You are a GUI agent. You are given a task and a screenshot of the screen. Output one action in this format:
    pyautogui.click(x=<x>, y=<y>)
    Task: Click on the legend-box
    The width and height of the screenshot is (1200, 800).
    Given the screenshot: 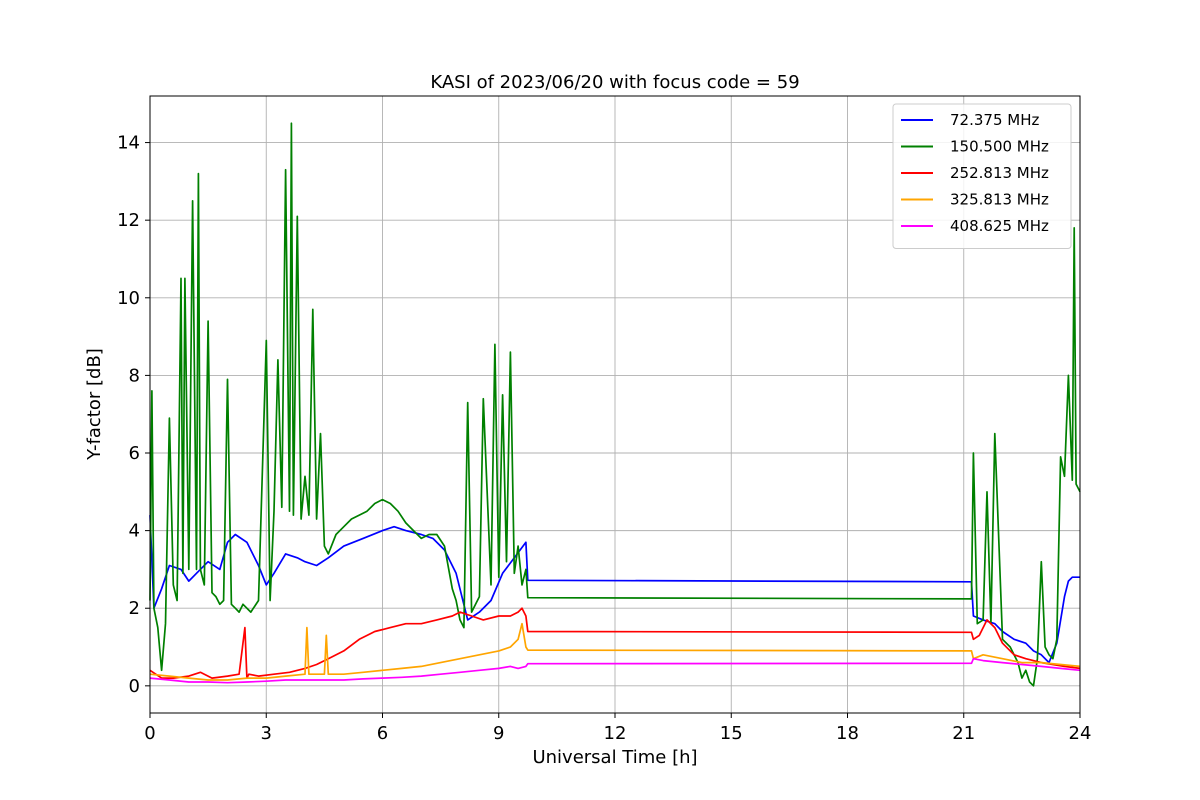 What is the action you would take?
    pyautogui.click(x=982, y=176)
    